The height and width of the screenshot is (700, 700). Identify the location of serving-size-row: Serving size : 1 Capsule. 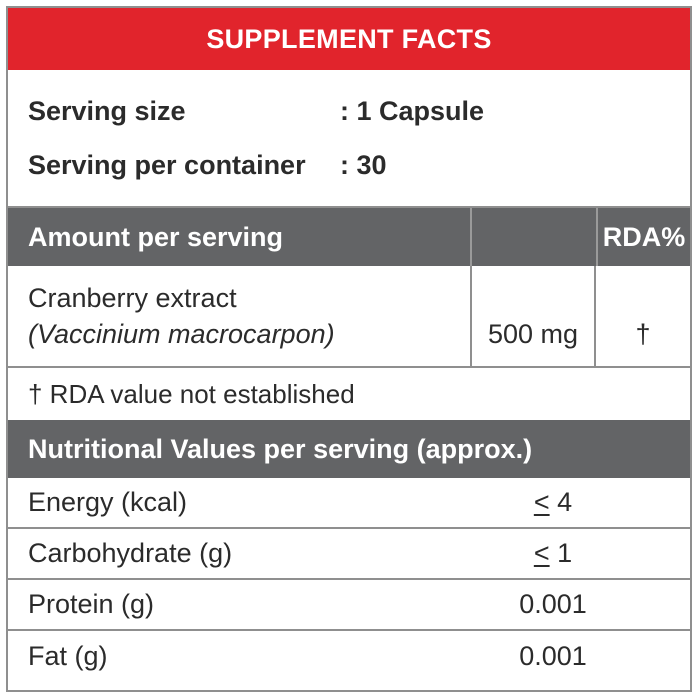
(256, 111).